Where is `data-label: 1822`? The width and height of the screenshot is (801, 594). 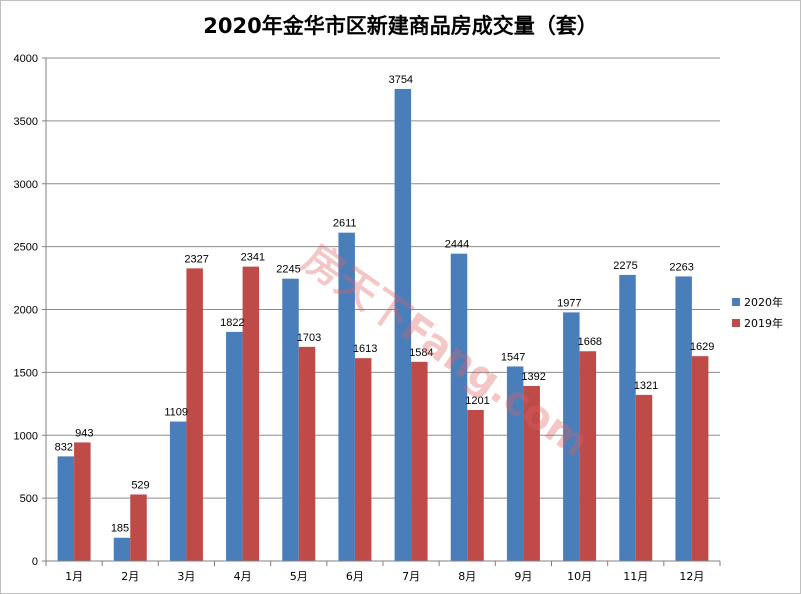 data-label: 1822 is located at coordinates (232, 323).